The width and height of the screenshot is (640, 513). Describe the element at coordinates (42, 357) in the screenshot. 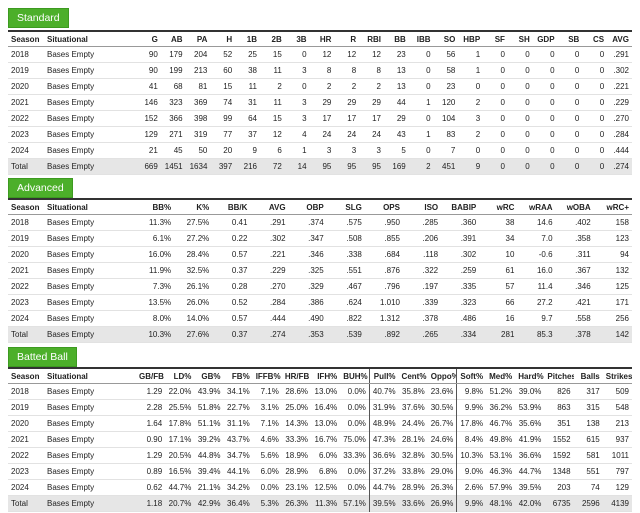

I see `batted-ball-tab: Batted Ball` at that location.